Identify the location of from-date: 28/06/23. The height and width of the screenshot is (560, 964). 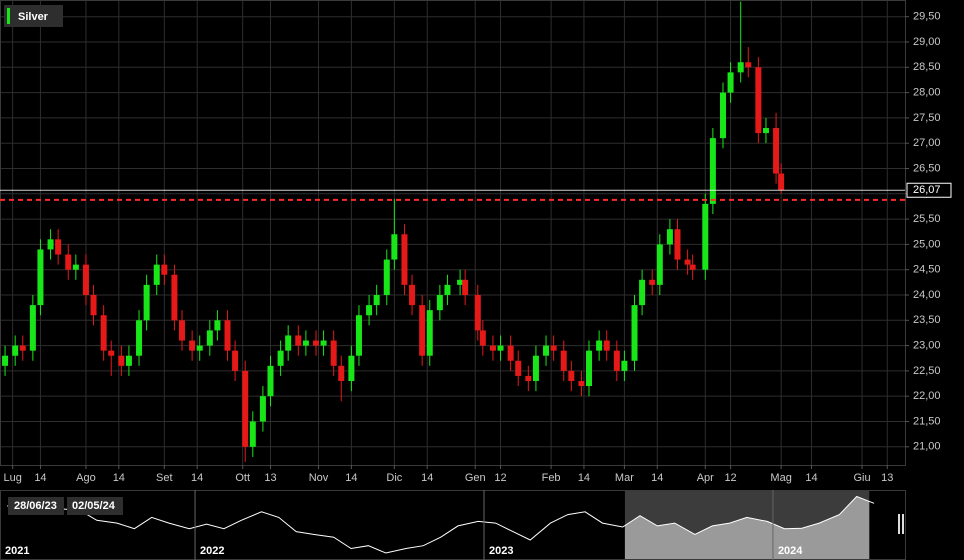
(35, 506).